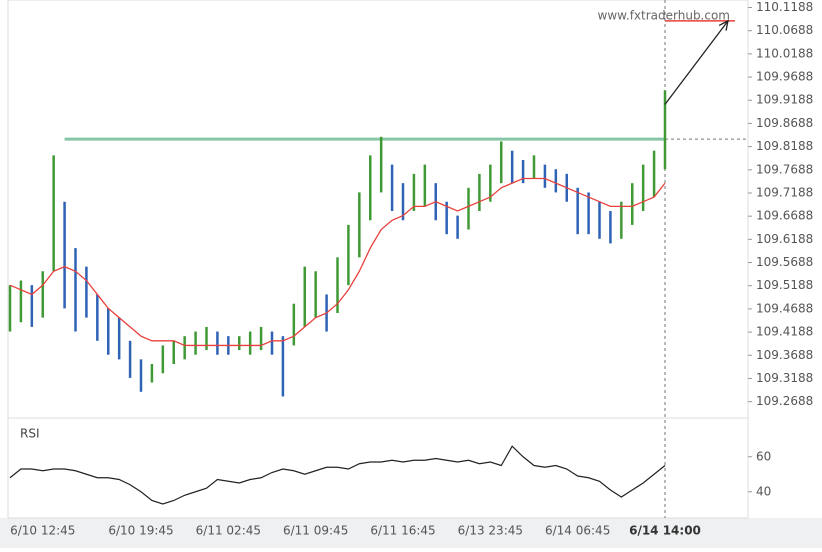  What do you see at coordinates (784, 100) in the screenshot?
I see `y-tick-label: 109.9188` at bounding box center [784, 100].